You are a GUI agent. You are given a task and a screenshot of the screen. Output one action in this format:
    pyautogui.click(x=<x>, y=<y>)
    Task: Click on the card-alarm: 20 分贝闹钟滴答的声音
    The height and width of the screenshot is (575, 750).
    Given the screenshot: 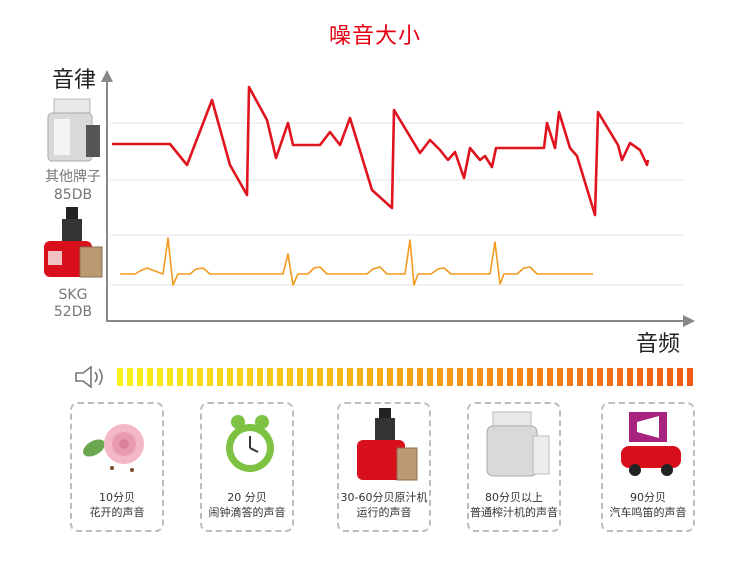 What is the action you would take?
    pyautogui.click(x=247, y=467)
    